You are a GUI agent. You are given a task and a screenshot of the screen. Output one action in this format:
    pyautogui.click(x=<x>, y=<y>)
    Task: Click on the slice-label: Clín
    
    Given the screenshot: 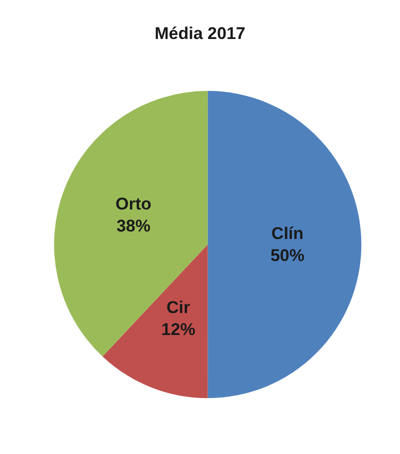 What is the action you would take?
    pyautogui.click(x=287, y=234)
    